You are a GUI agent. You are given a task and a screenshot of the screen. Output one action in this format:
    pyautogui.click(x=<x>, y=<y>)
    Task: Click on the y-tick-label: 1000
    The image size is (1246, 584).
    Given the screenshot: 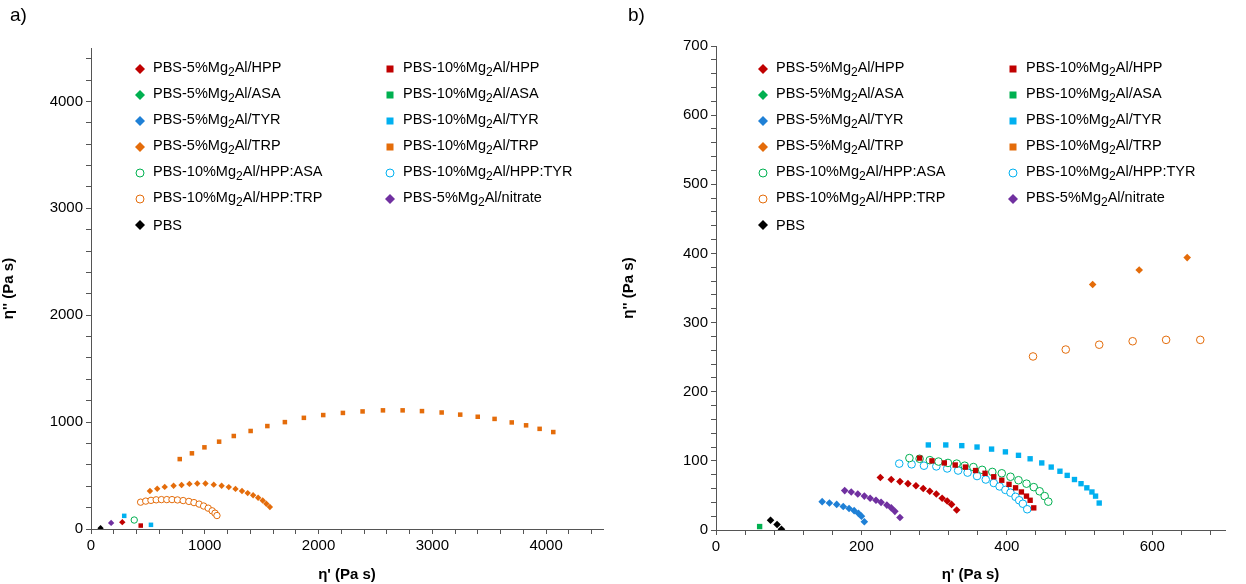 What is the action you would take?
    pyautogui.click(x=66, y=421)
    